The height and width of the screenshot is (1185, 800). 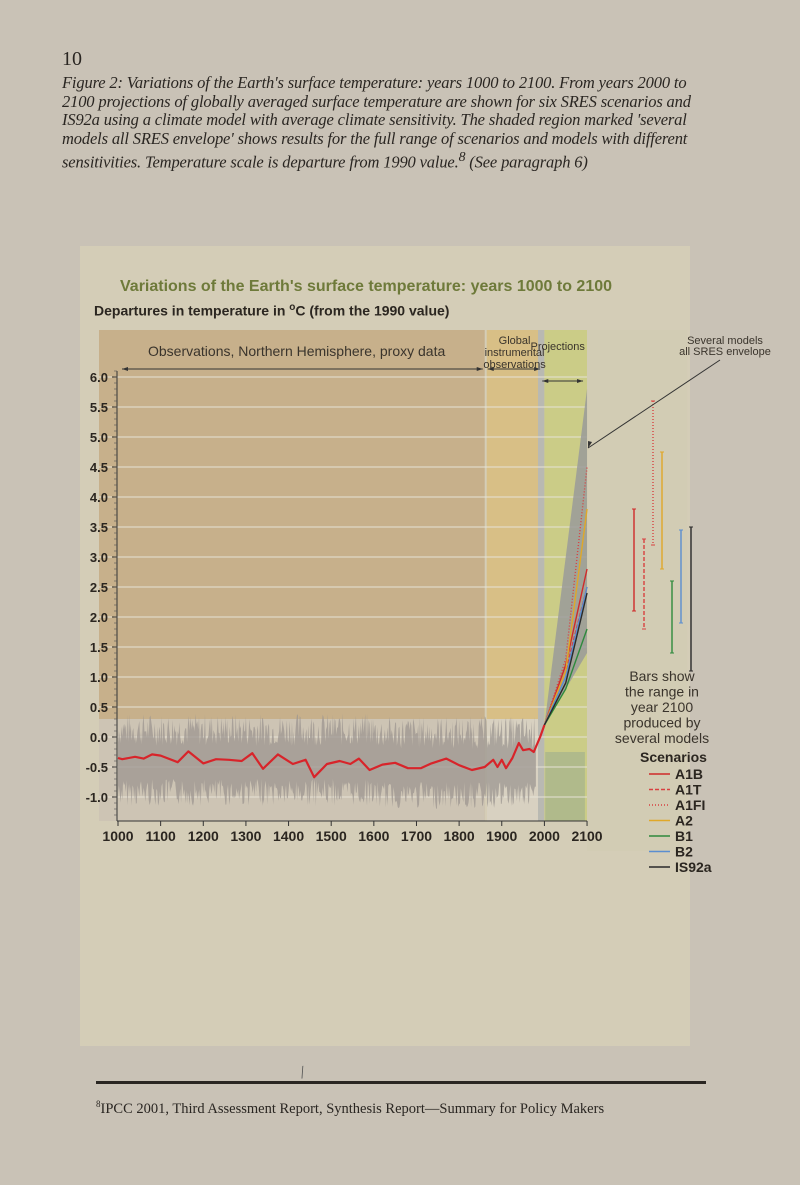 I want to click on scenario-line-a2, so click(x=565, y=617).